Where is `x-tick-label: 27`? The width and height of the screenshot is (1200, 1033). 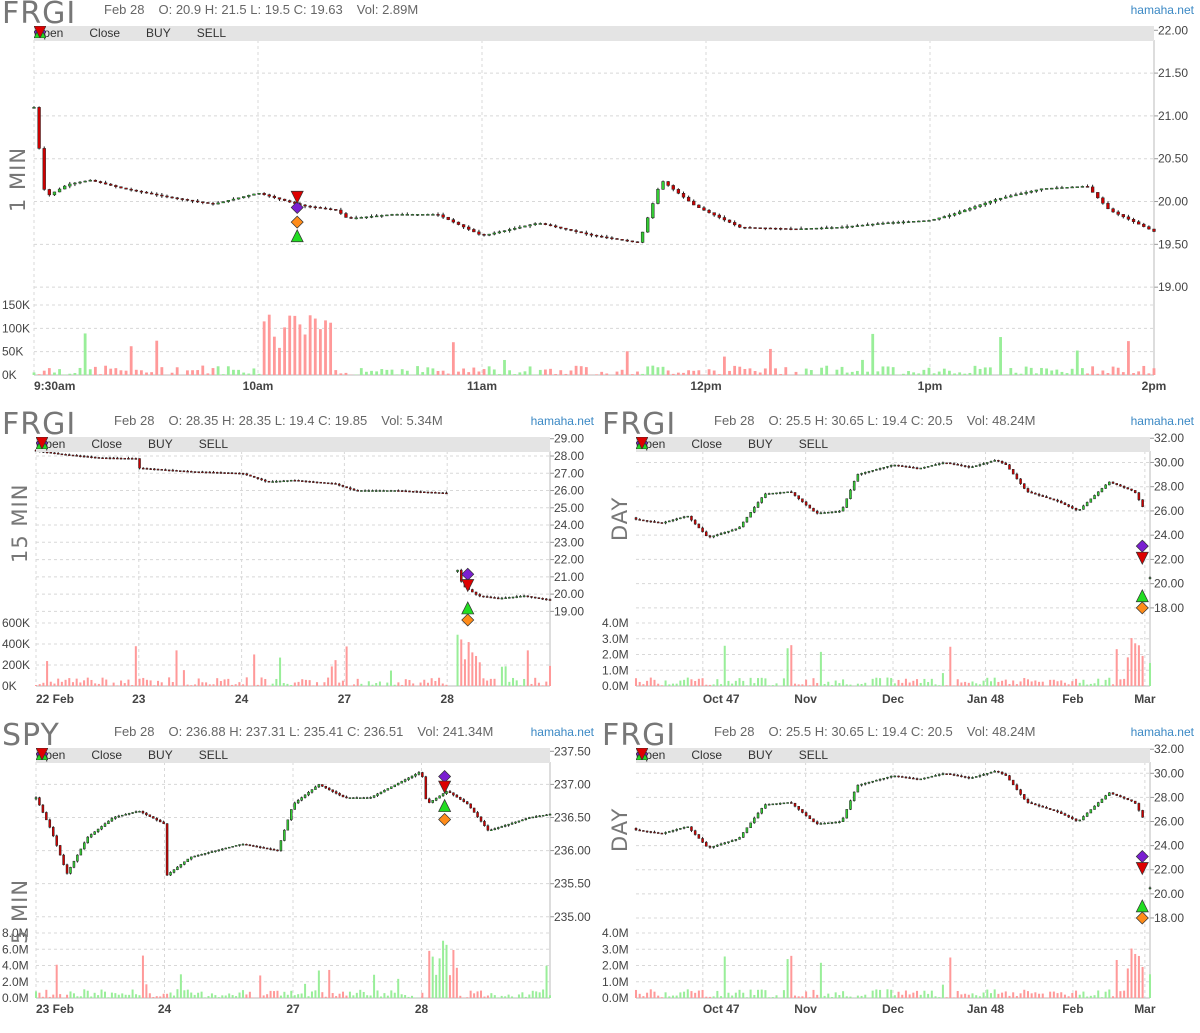
x-tick-label: 27 is located at coordinates (345, 699).